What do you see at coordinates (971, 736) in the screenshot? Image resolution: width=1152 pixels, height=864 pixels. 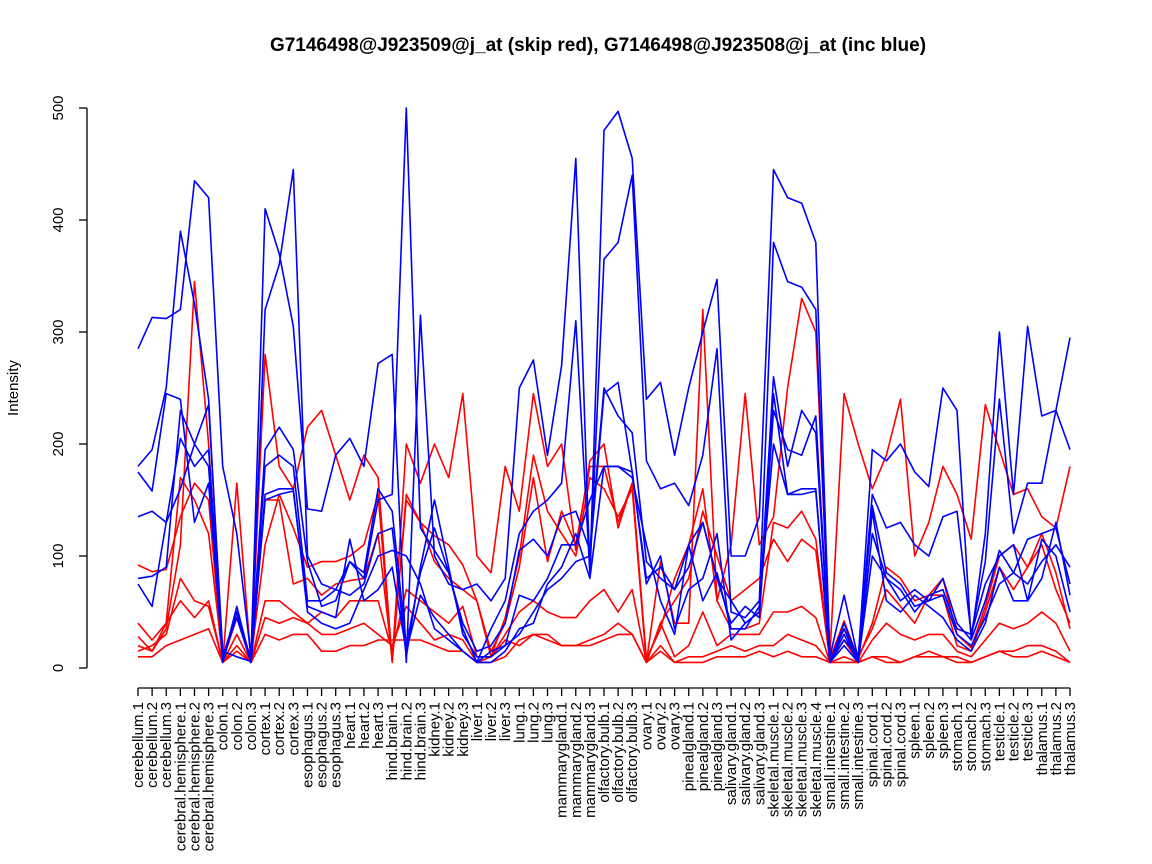 I see `x-tick-label: stomach.2` at bounding box center [971, 736].